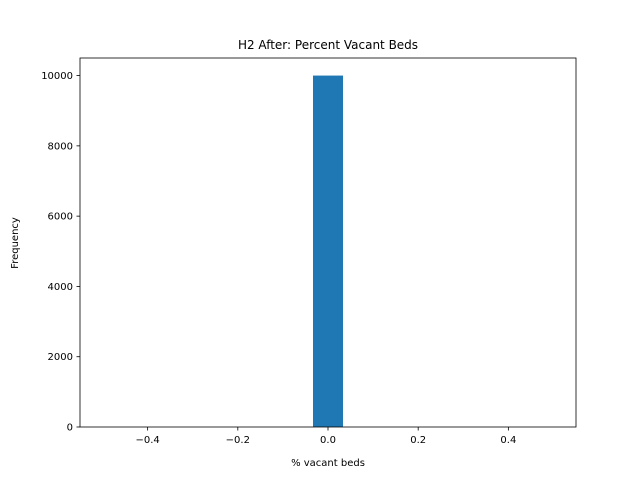 The height and width of the screenshot is (480, 640). What do you see at coordinates (328, 45) in the screenshot?
I see `chart-title: H2 After: Percent Vacant Beds` at bounding box center [328, 45].